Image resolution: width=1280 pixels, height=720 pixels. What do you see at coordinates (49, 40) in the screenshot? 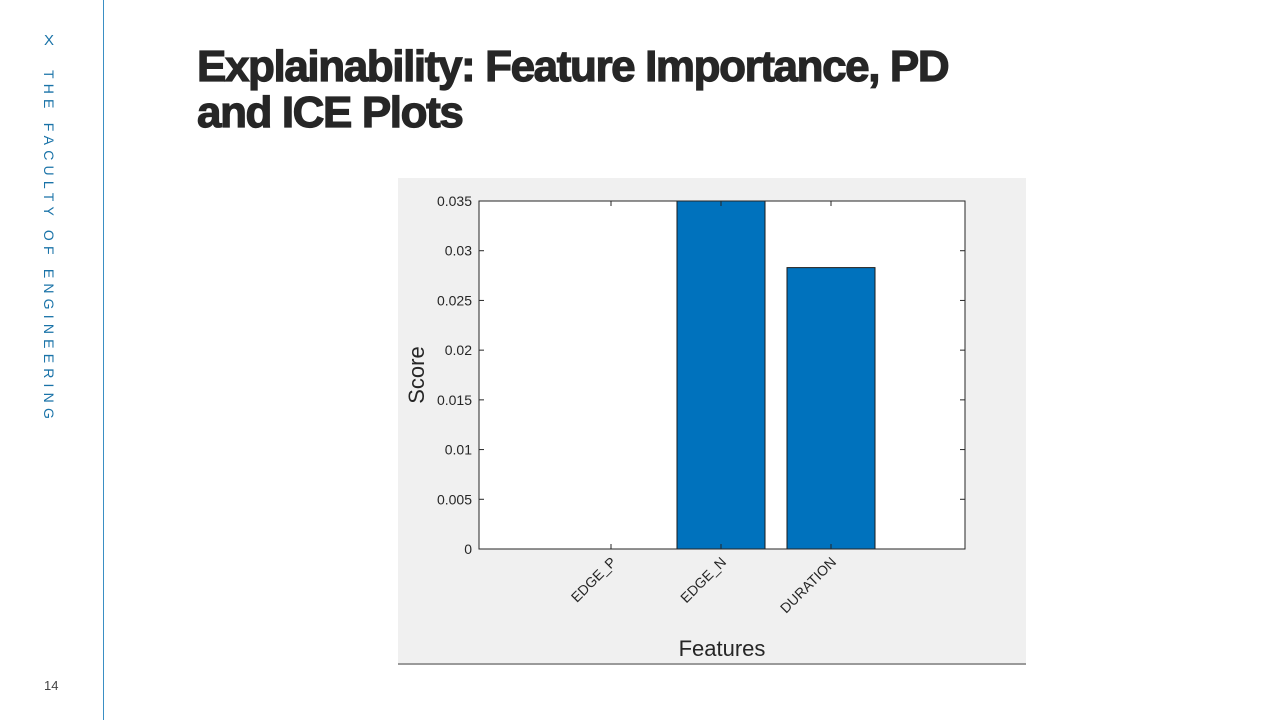
I see `brand-x-logo: X` at bounding box center [49, 40].